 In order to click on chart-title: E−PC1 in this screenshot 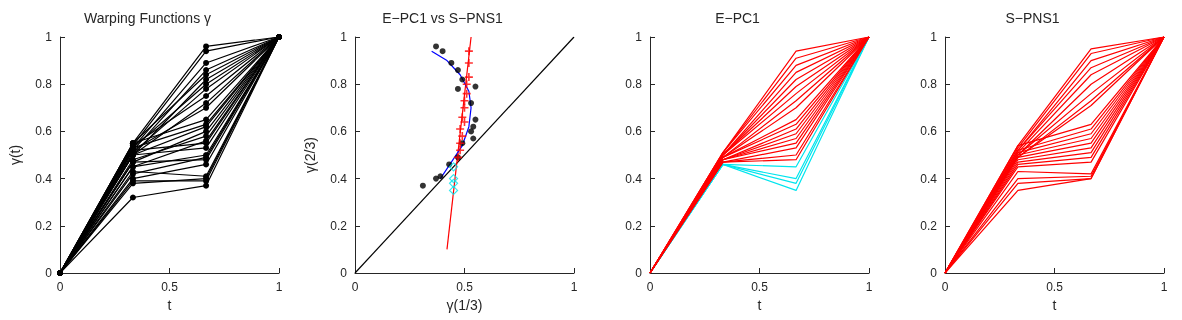, I will do `click(738, 18)`.